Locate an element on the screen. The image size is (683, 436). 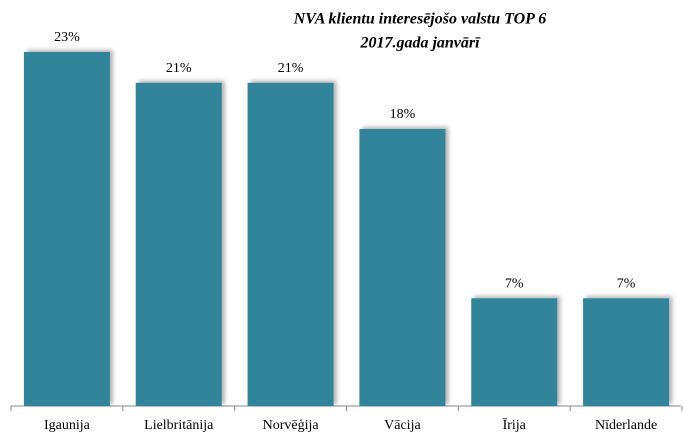
x-tick-label: Vācija is located at coordinates (402, 425).